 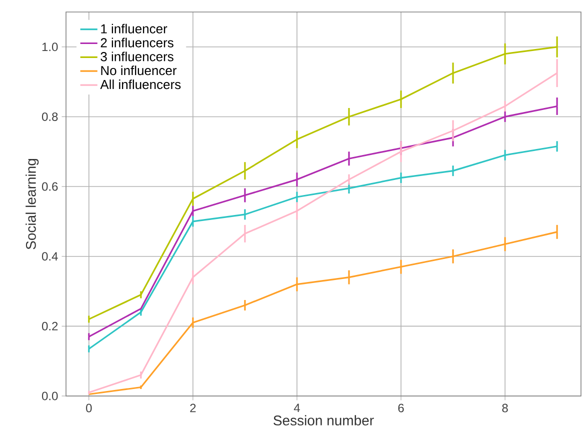 I want to click on x-tick-label: 8, so click(x=505, y=408).